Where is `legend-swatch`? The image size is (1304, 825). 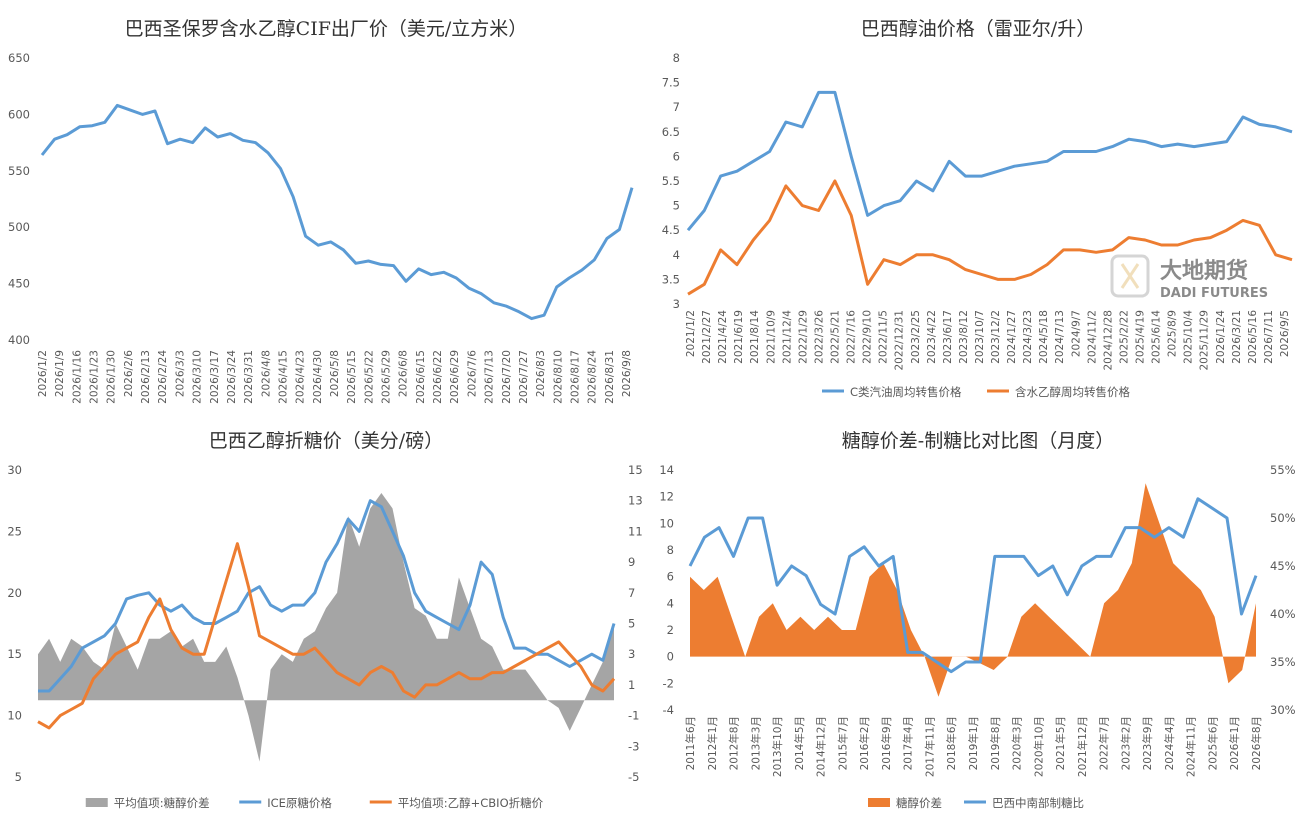 legend-swatch is located at coordinates (879, 802).